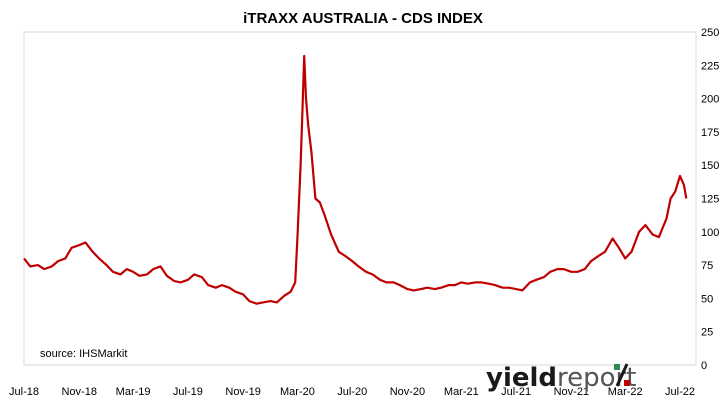 Image resolution: width=727 pixels, height=400 pixels. I want to click on x-tick-label: Mar-21, so click(461, 392).